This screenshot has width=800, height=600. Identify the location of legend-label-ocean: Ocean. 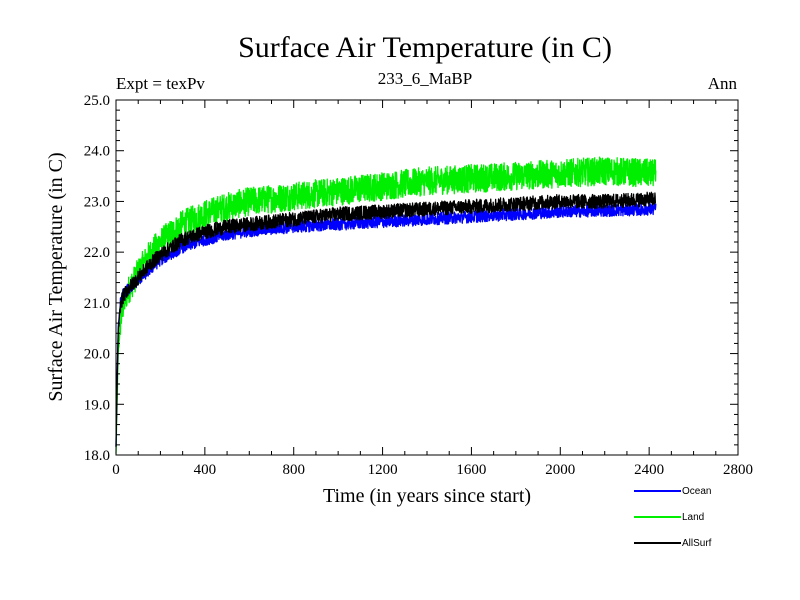
(696, 491).